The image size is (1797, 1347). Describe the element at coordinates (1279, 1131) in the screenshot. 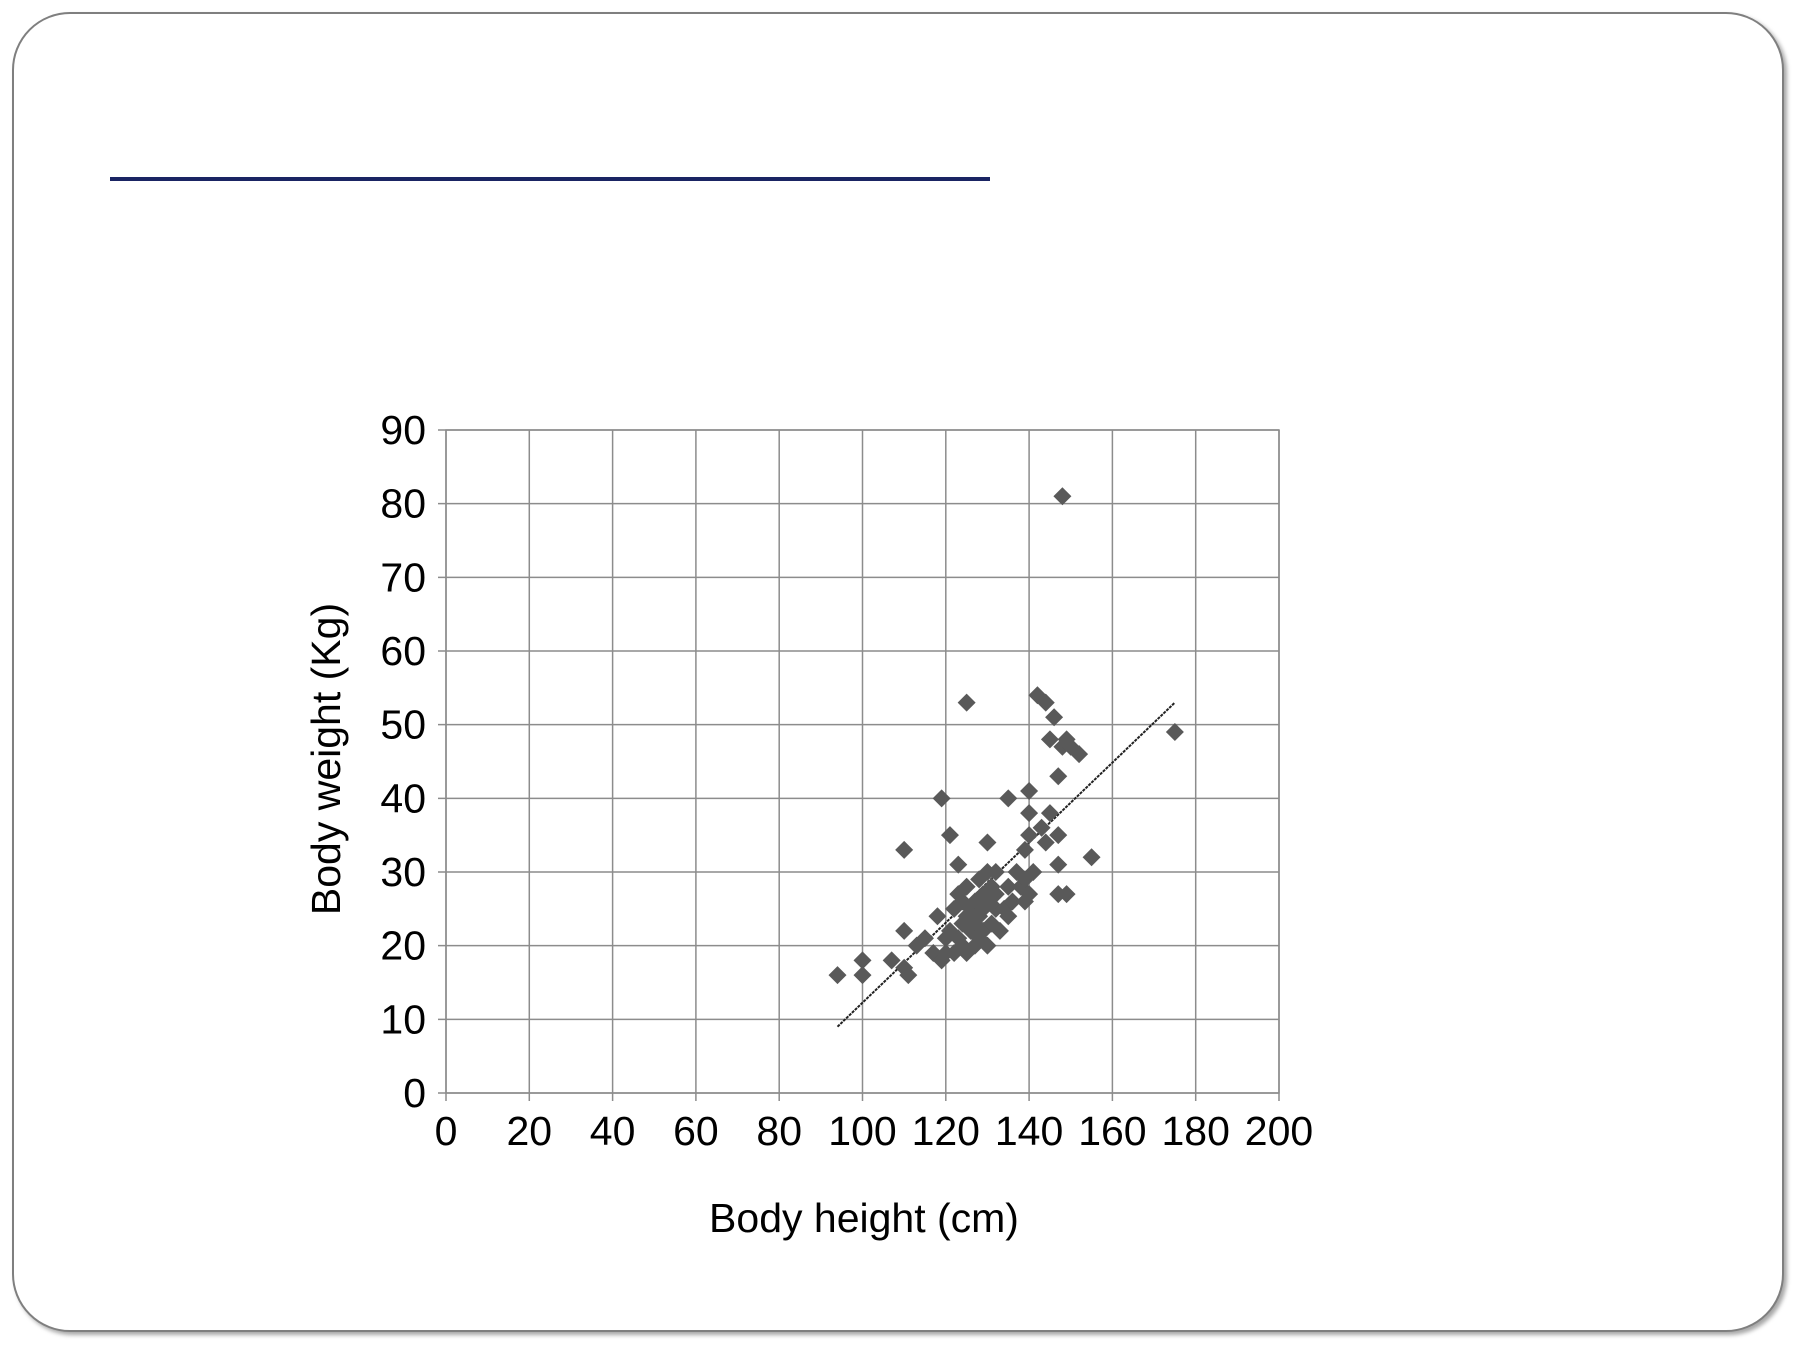

I see `x-tick-label: 200` at that location.